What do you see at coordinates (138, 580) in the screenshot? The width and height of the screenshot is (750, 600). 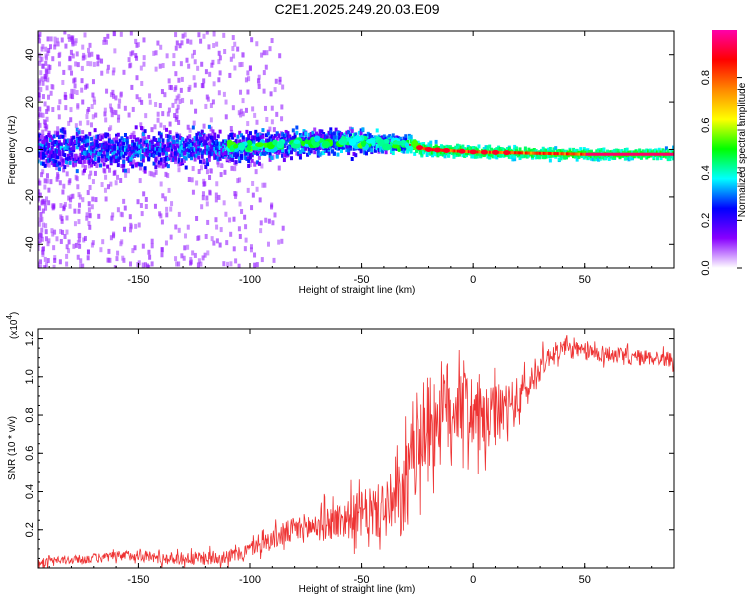 I see `snr-x-tick-label: -150` at bounding box center [138, 580].